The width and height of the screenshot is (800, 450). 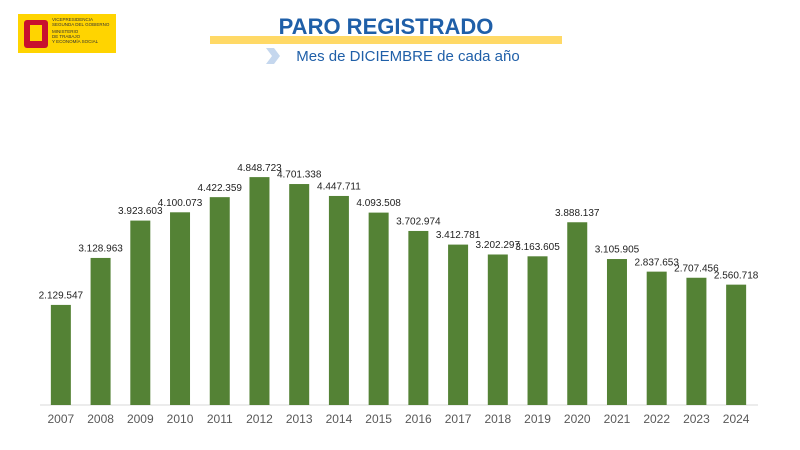 I want to click on subtitle-chevron, so click(x=273, y=56).